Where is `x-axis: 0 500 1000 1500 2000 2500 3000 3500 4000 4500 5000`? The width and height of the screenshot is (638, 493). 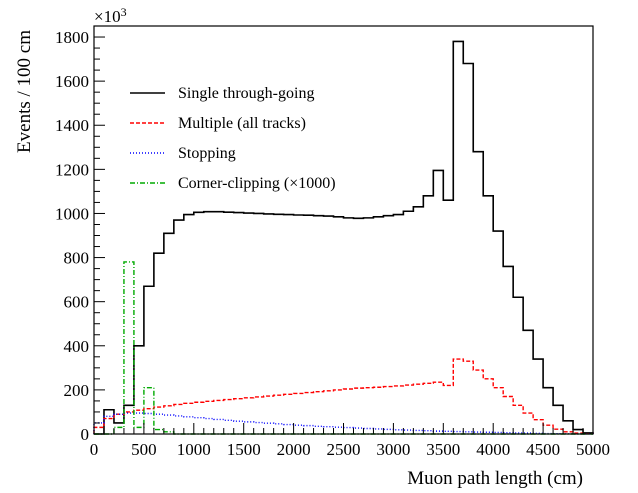
x-axis: 0 500 1000 1500 2000 2500 3000 3500 4000 4500 5000 is located at coordinates (350, 441).